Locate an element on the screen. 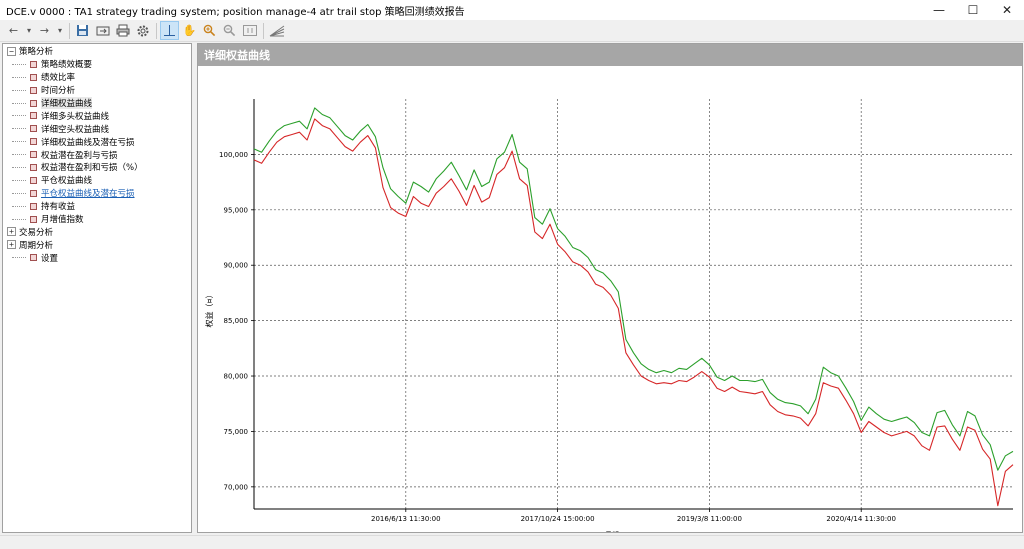 This screenshot has width=1024, height=549. close-button: ✕ is located at coordinates (1007, 10).